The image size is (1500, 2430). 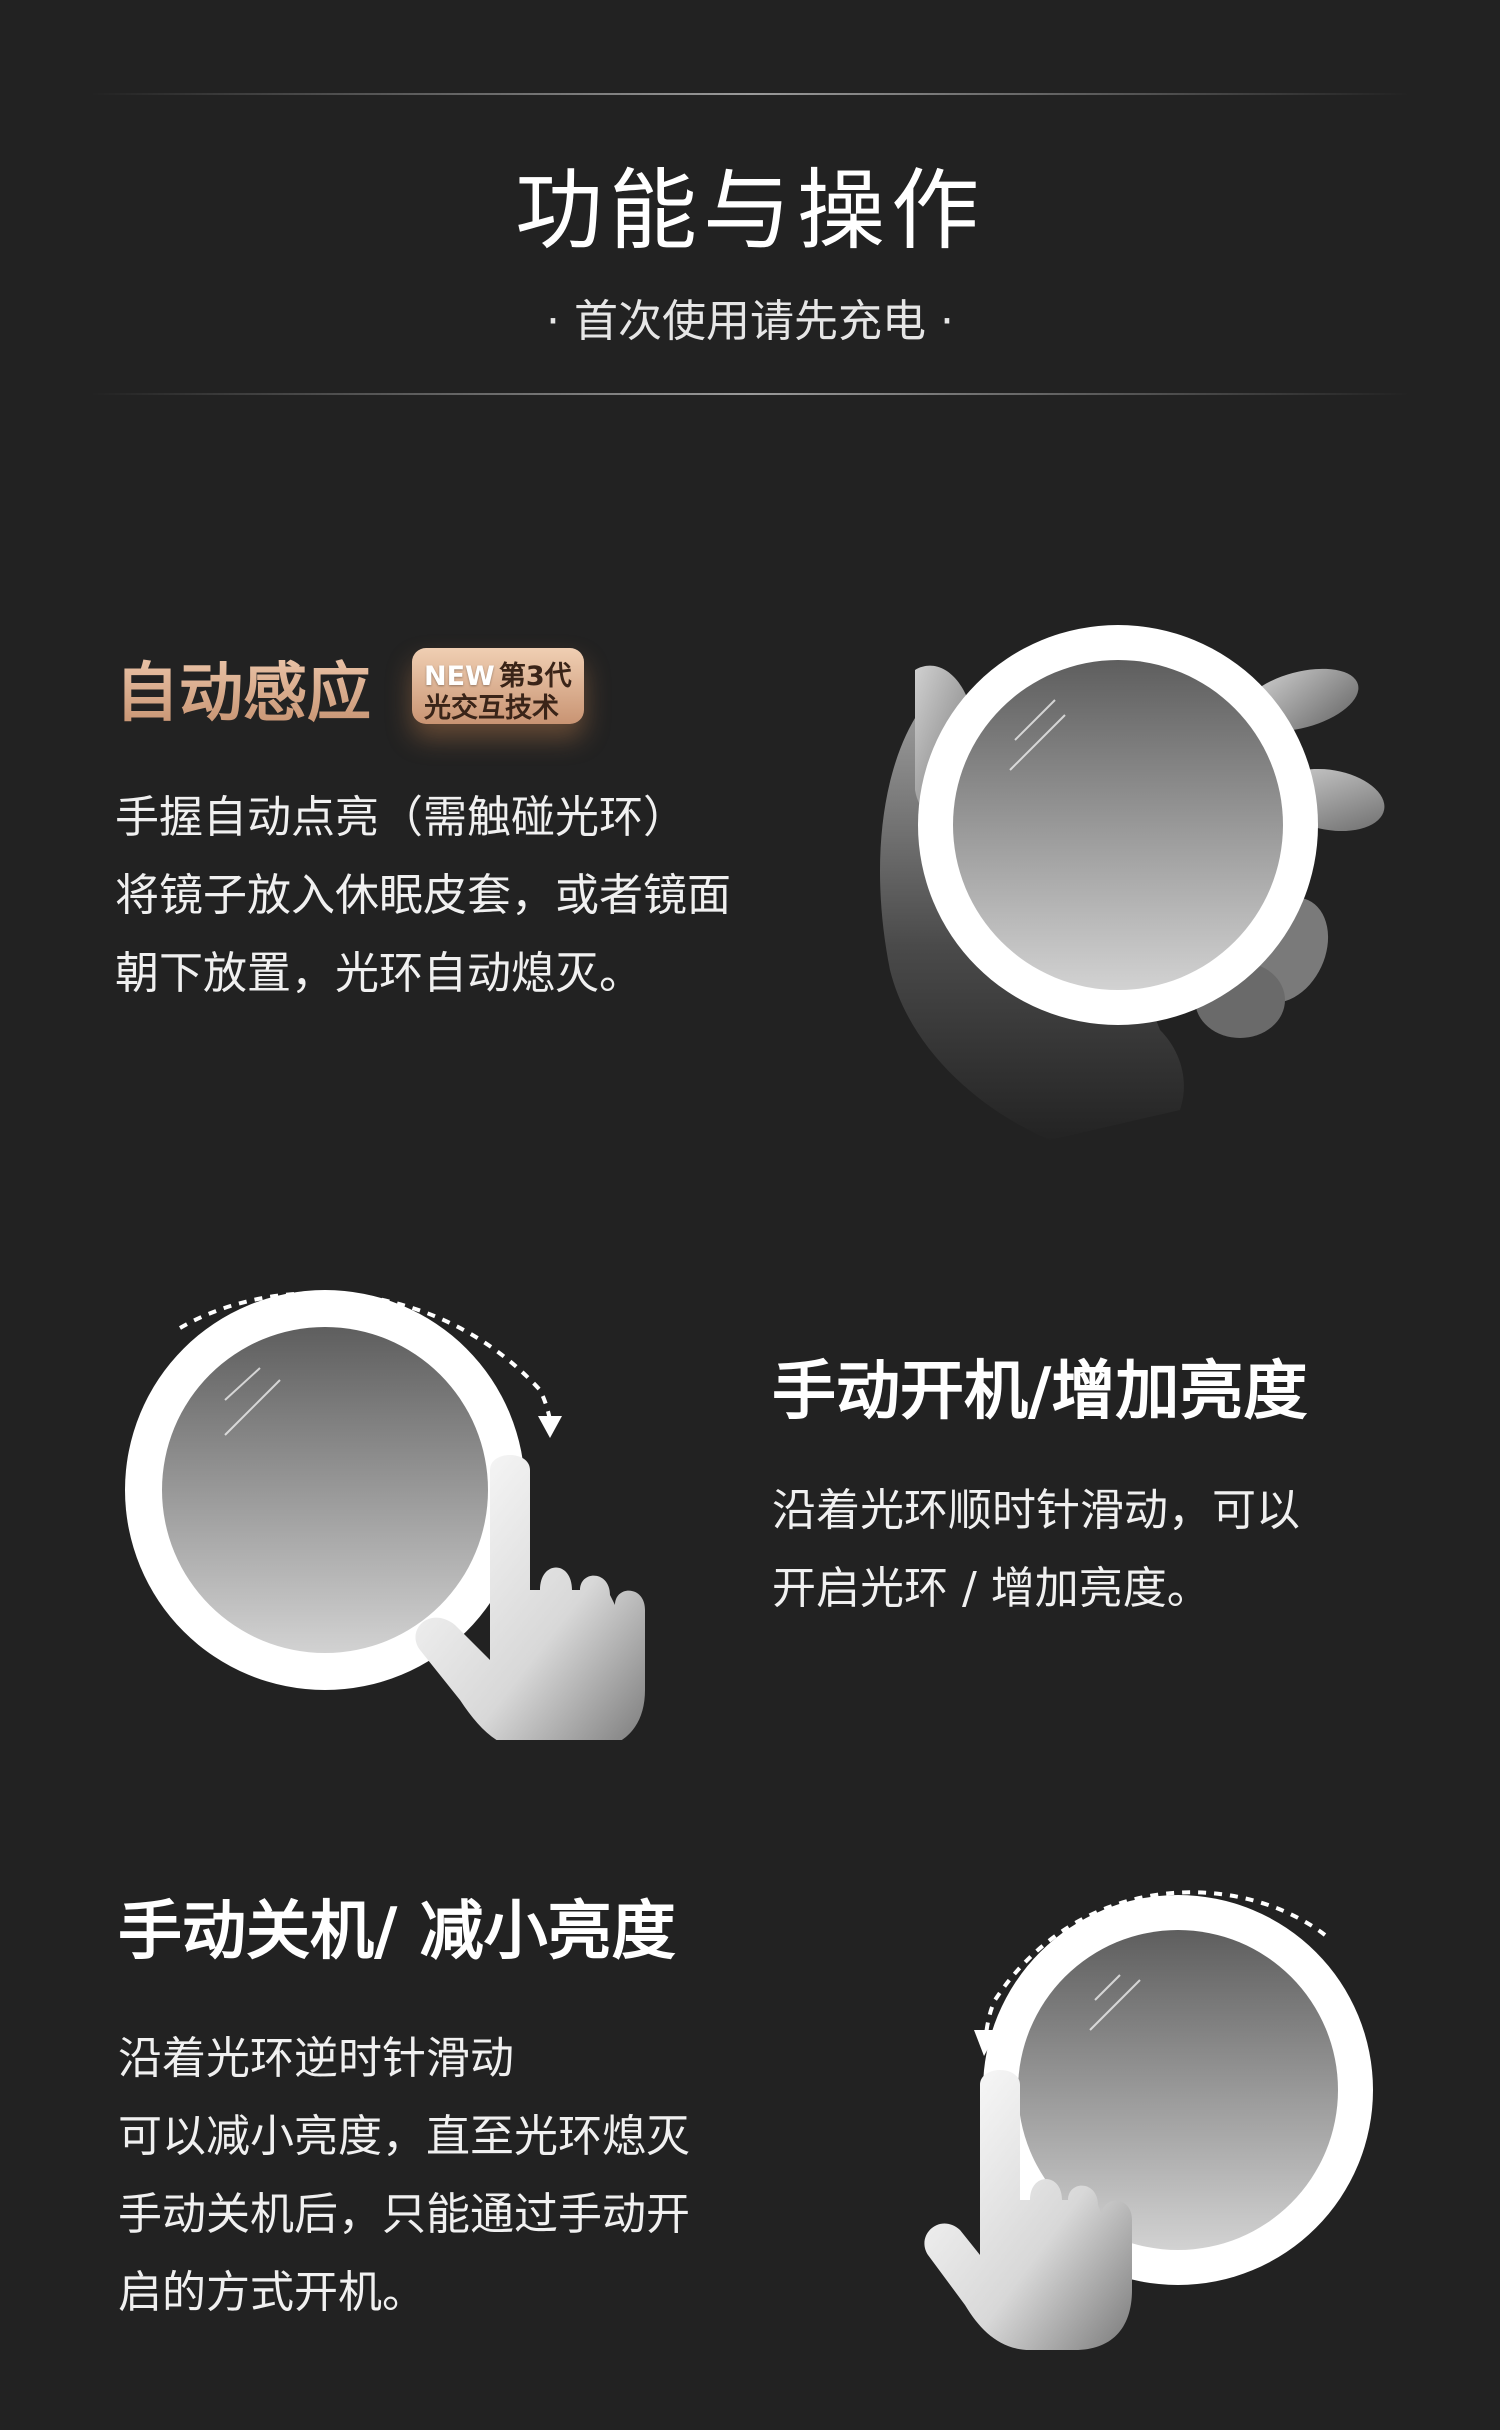 I want to click on auto-sensing-title: 自动感应, so click(x=243, y=688).